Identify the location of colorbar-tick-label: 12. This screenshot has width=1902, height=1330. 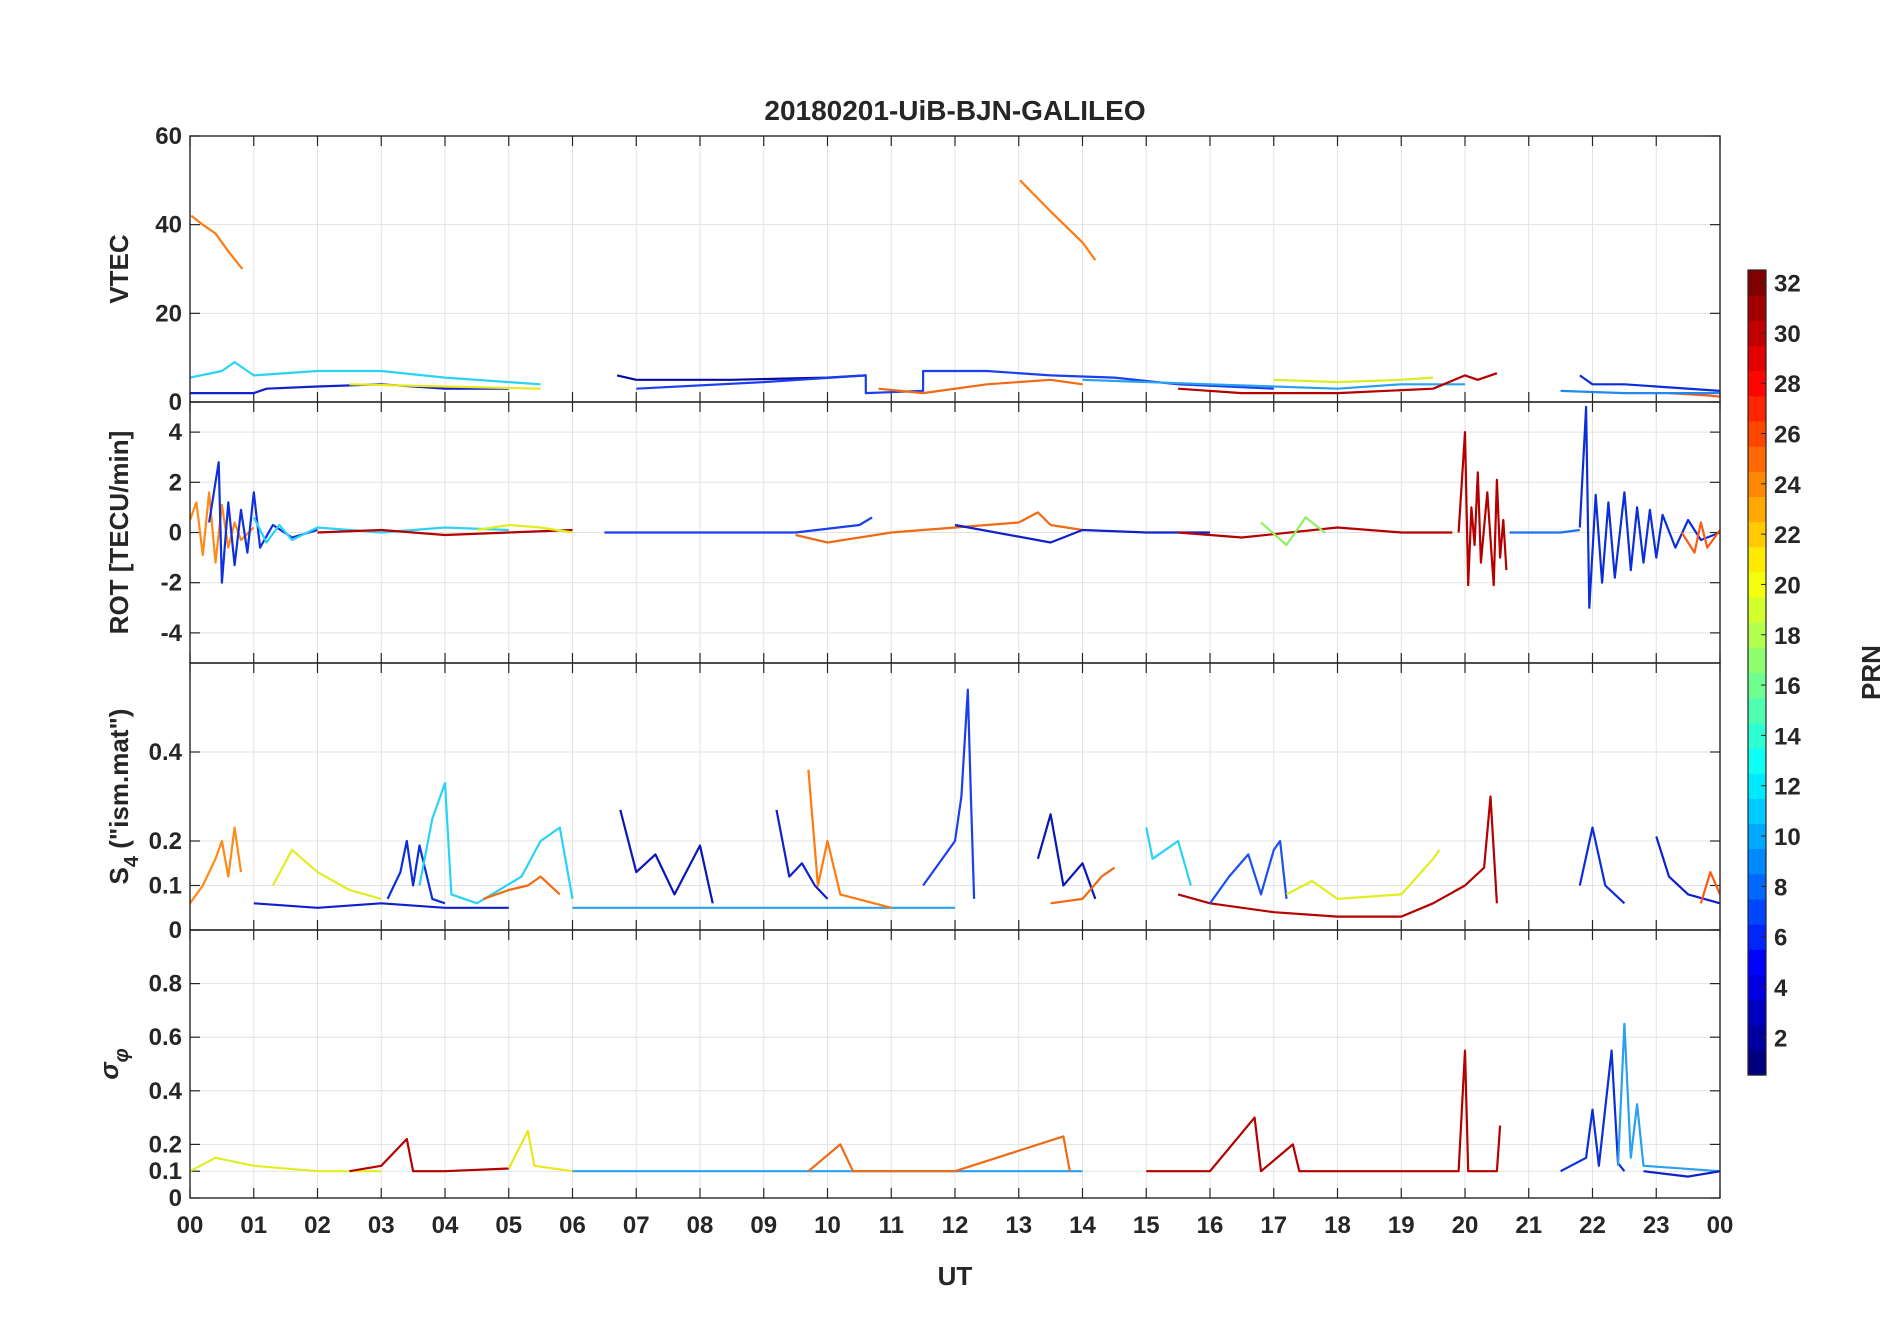
(1787, 787).